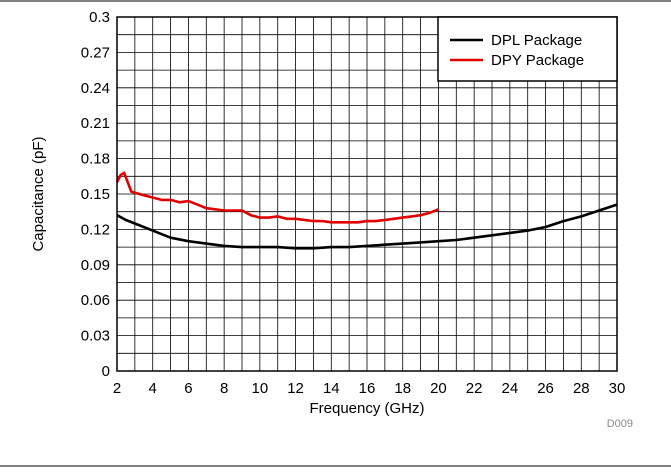  What do you see at coordinates (95, 88) in the screenshot?
I see `y-tick-label: 0.24` at bounding box center [95, 88].